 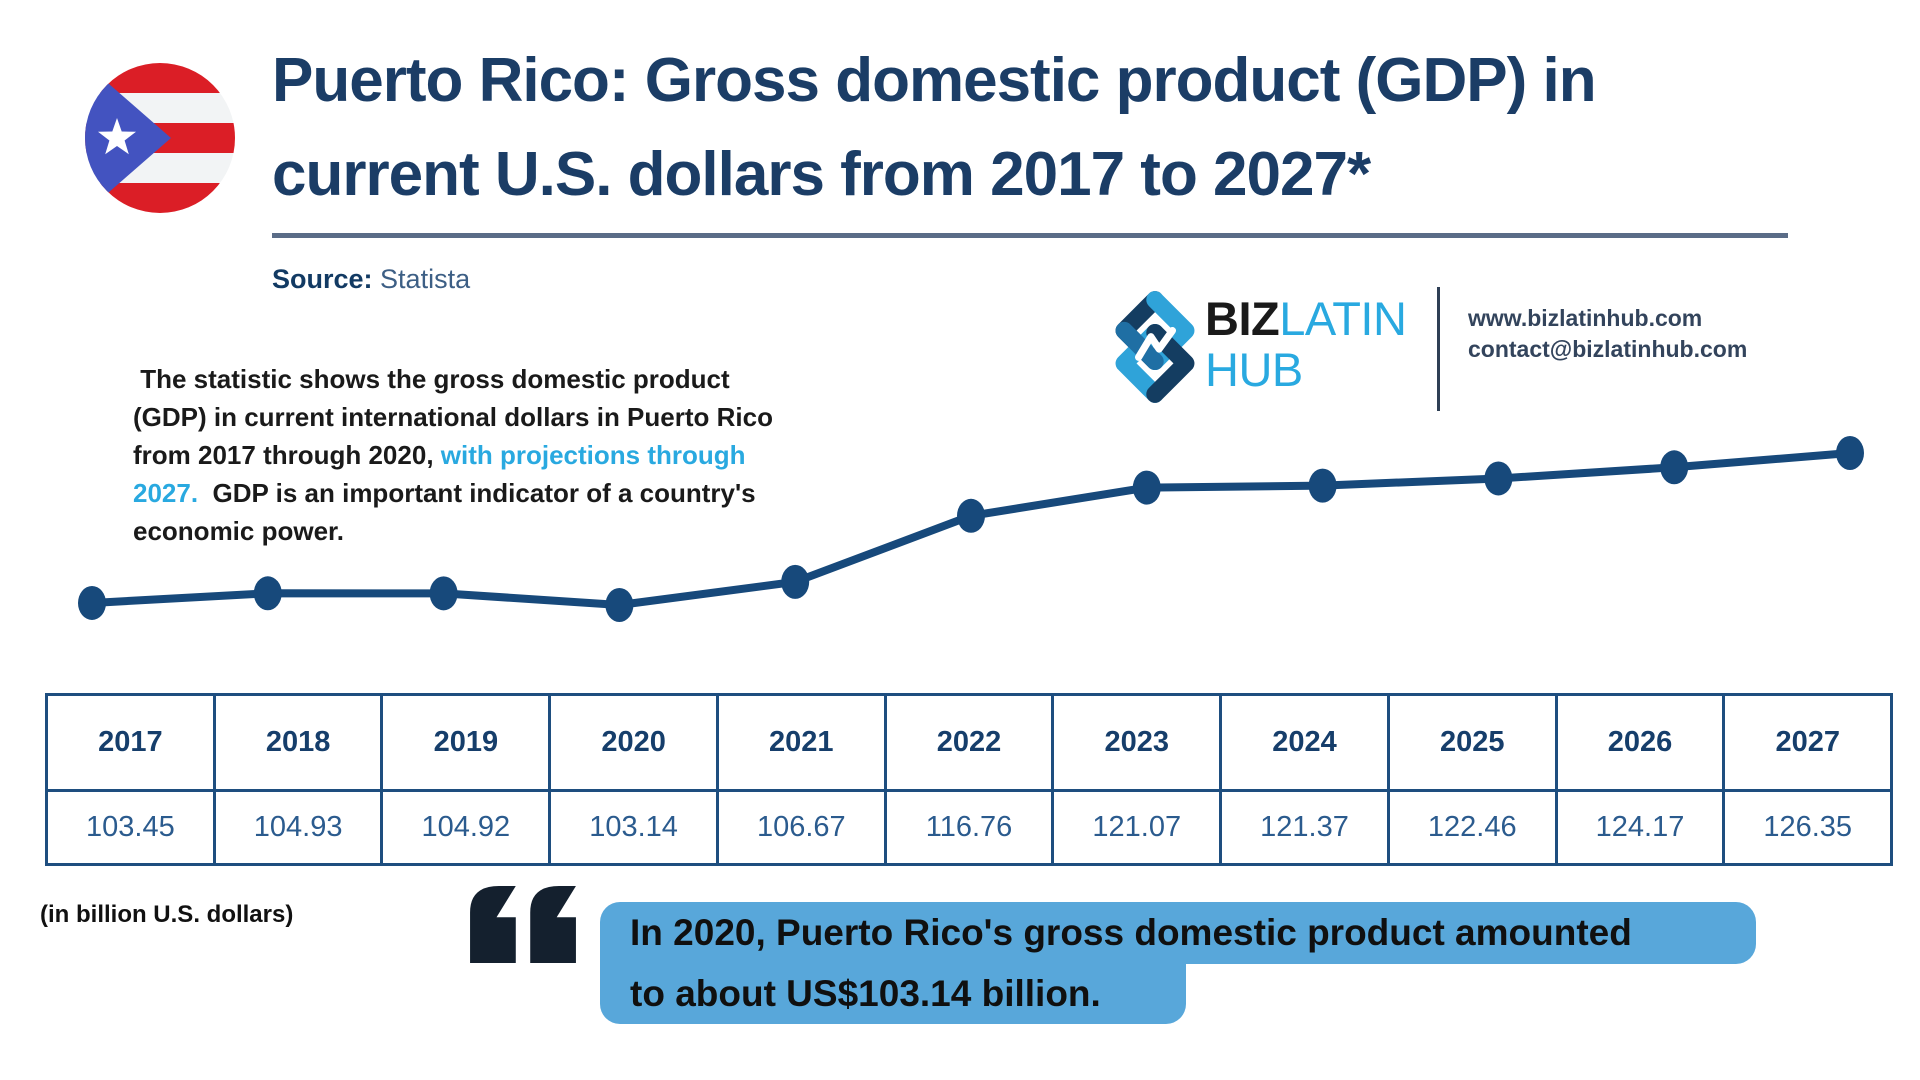 I want to click on source-label: Source:, so click(x=322, y=279).